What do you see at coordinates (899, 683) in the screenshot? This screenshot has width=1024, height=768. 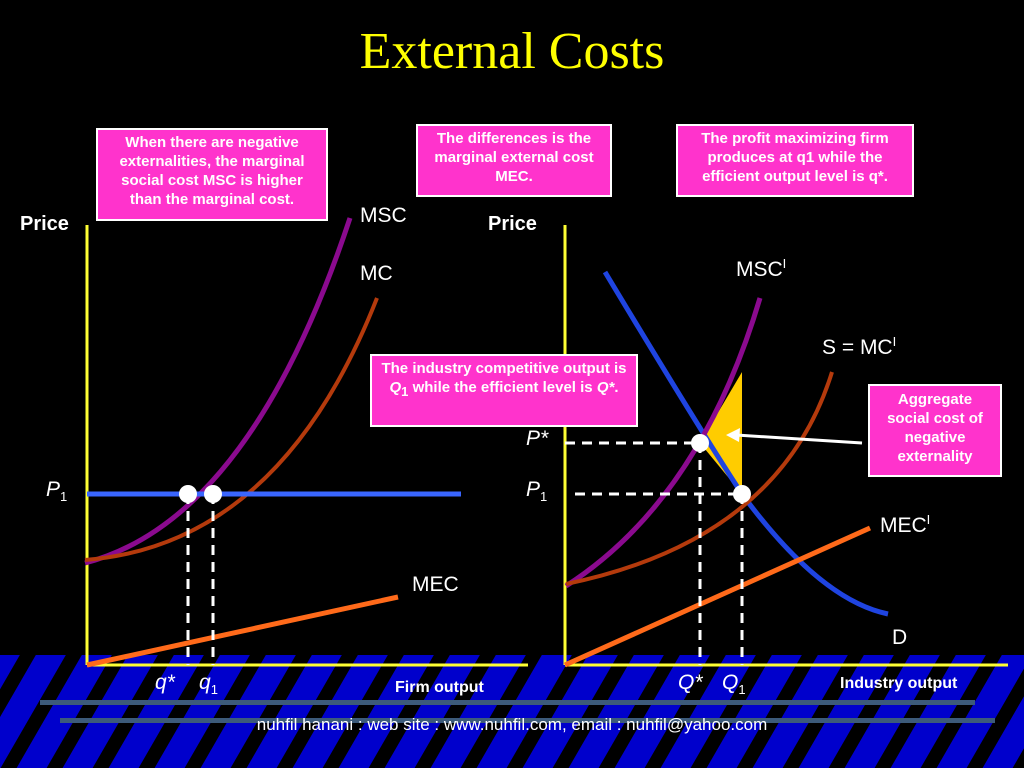 I see `right-x-axis-label: Industry output` at bounding box center [899, 683].